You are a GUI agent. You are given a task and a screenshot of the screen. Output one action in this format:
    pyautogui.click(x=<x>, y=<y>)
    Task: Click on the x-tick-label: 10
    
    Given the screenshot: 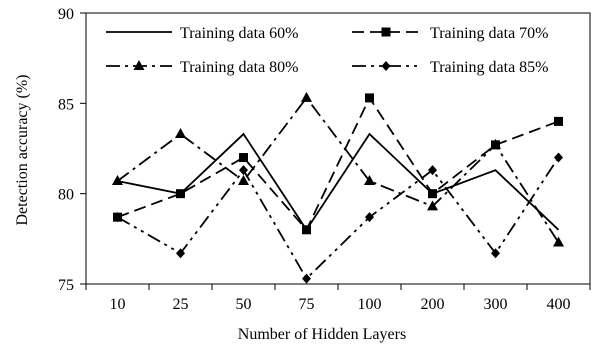 What is the action you would take?
    pyautogui.click(x=118, y=304)
    